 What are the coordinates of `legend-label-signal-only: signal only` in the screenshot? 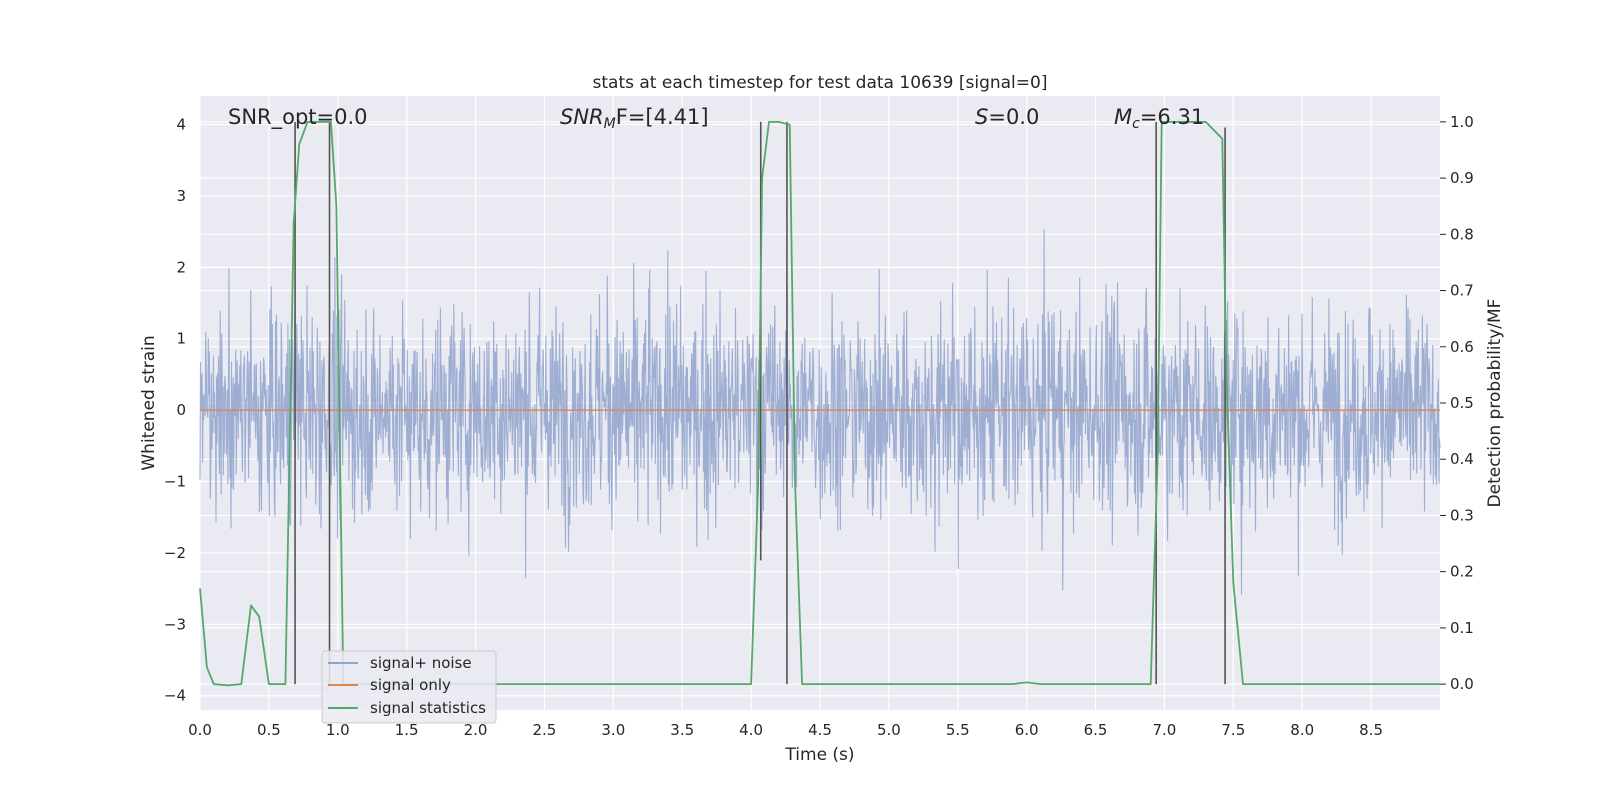 It's located at (410, 685).